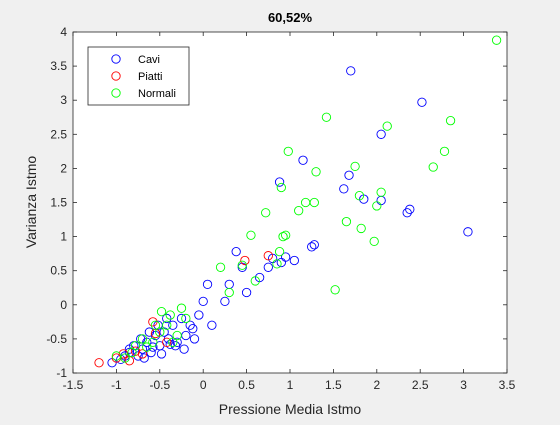 The image size is (560, 425). What do you see at coordinates (56, 339) in the screenshot?
I see `y-tick-label: -0.5` at bounding box center [56, 339].